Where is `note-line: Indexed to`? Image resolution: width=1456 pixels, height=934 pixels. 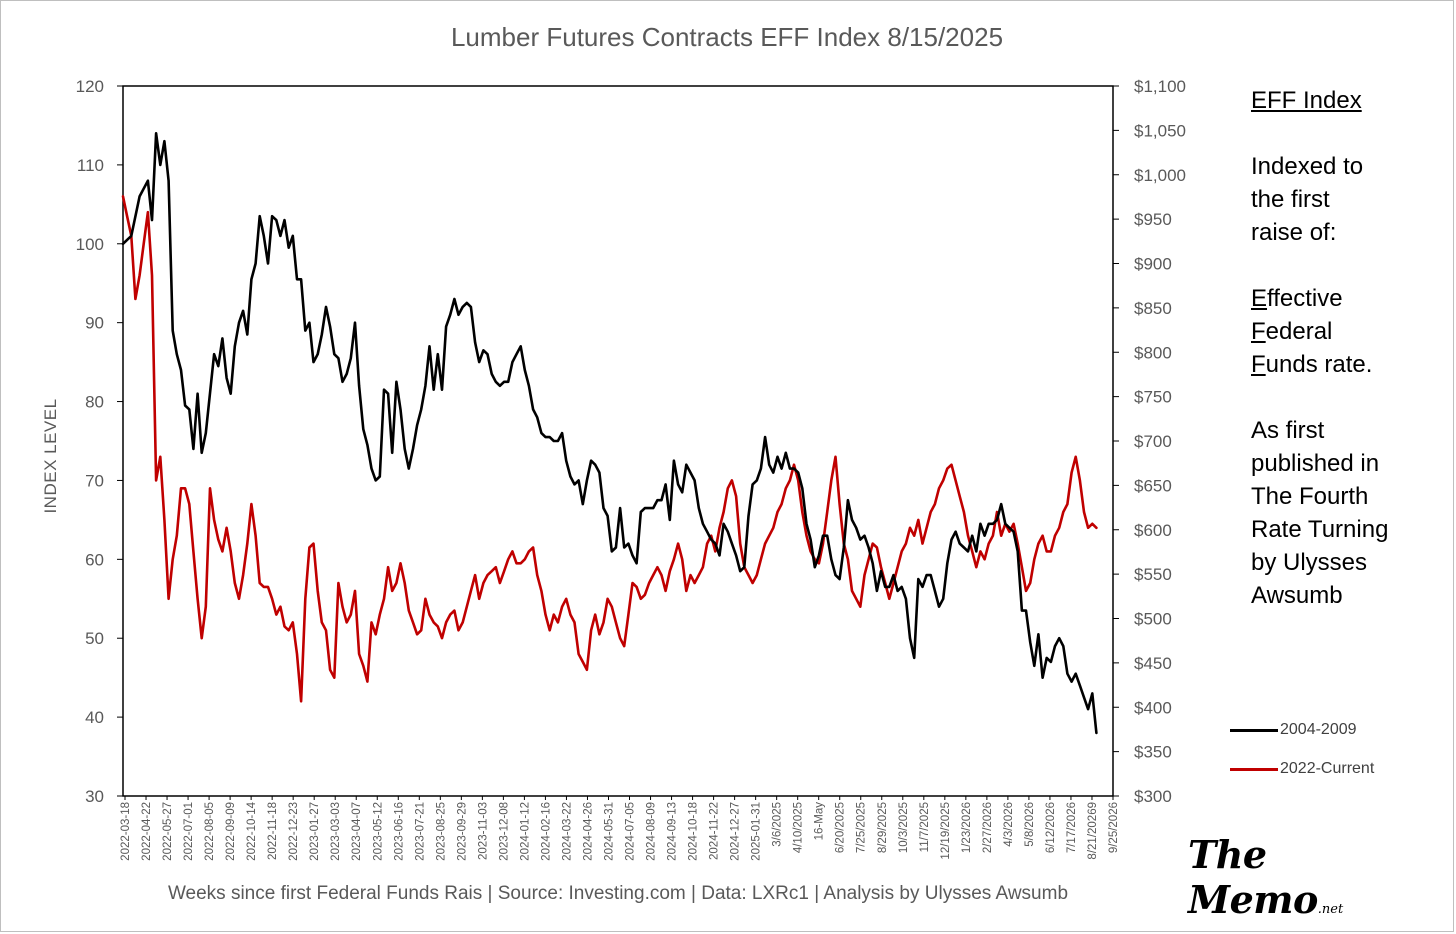
note-line: Indexed to is located at coordinates (1307, 166).